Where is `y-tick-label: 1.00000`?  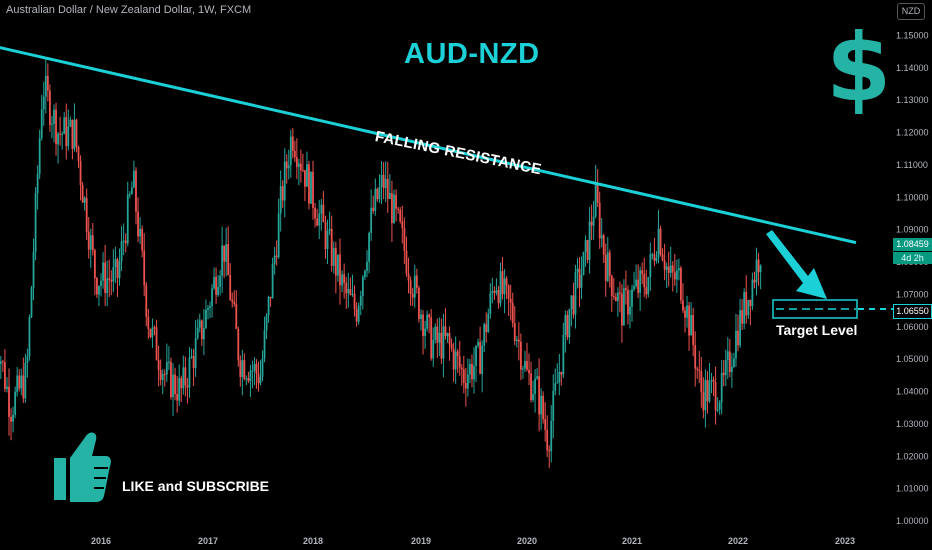 y-tick-label: 1.00000 is located at coordinates (912, 521).